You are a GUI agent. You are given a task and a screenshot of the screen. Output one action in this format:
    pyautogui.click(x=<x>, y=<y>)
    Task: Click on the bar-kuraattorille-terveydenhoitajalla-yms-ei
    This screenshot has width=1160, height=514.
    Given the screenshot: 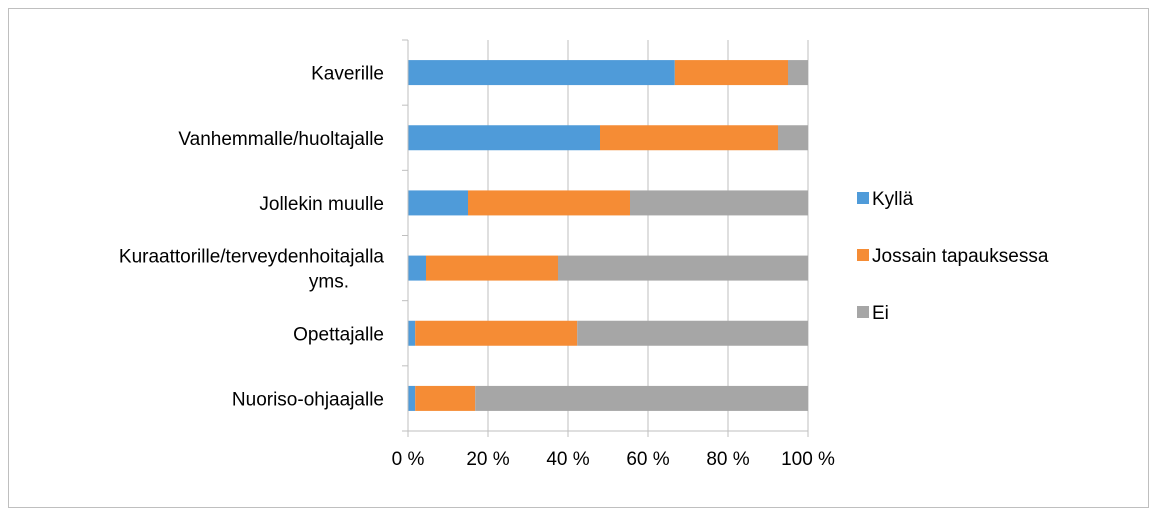 What is the action you would take?
    pyautogui.click(x=683, y=268)
    